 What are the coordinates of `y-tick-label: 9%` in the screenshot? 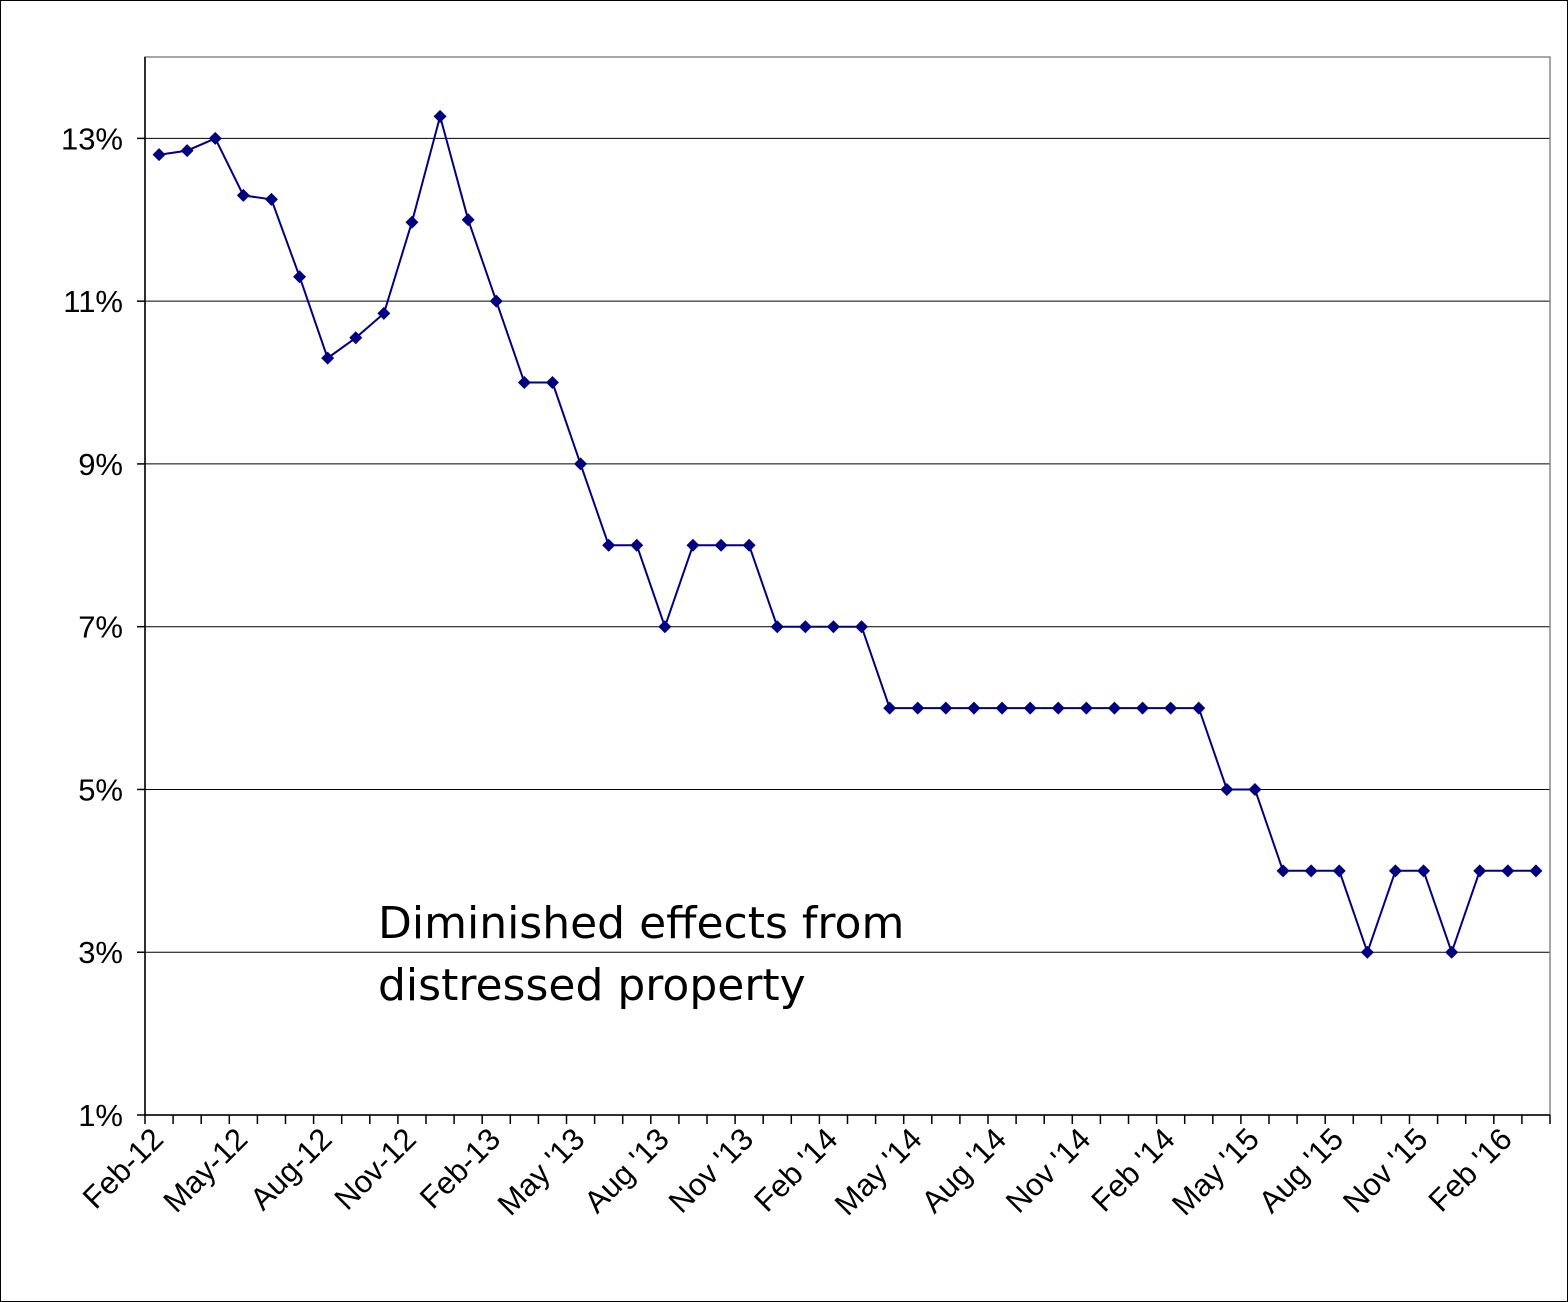 It's located at (100, 464).